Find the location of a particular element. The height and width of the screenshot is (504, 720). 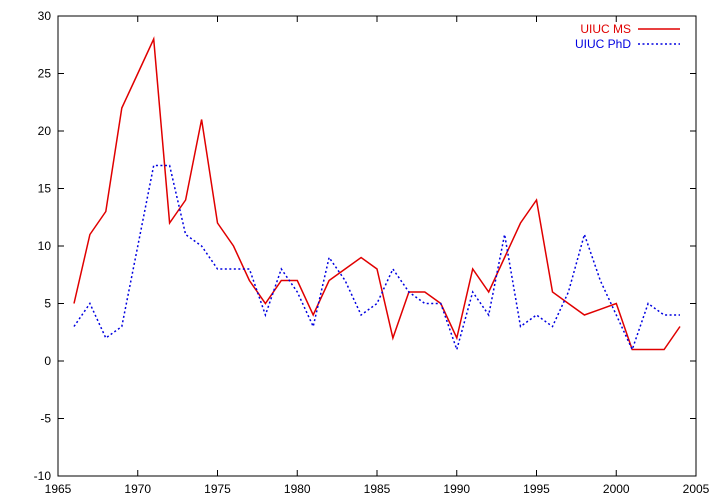

x-tick-label: 1980 is located at coordinates (297, 489).